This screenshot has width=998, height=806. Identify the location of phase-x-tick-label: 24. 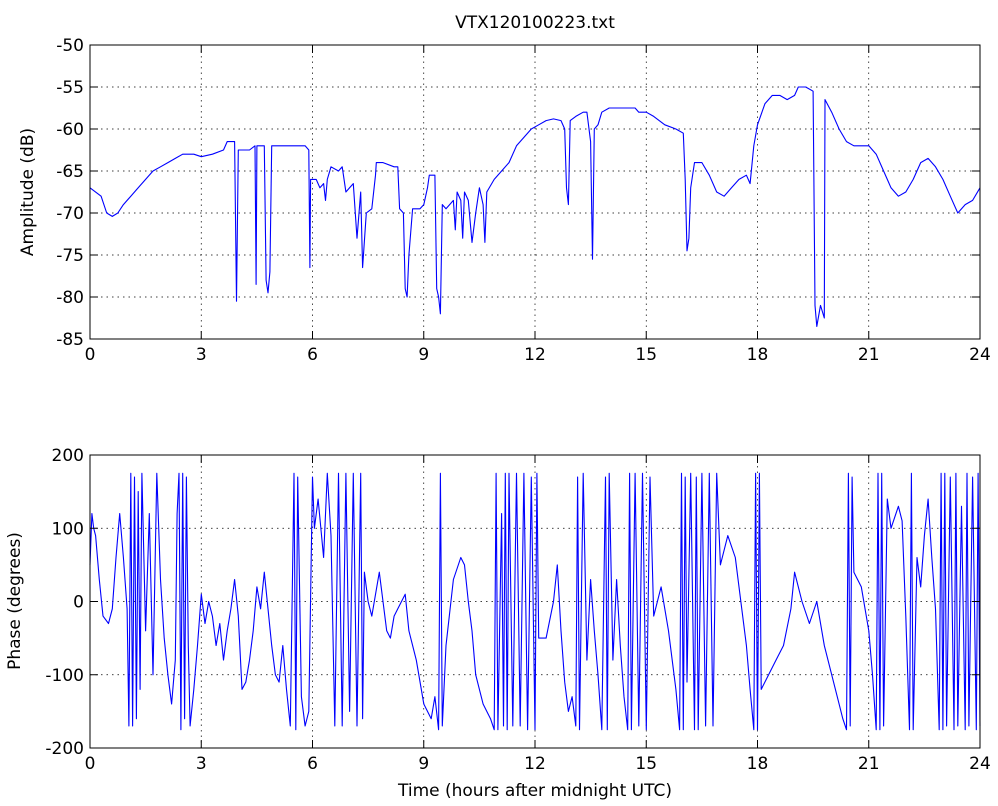
(980, 764).